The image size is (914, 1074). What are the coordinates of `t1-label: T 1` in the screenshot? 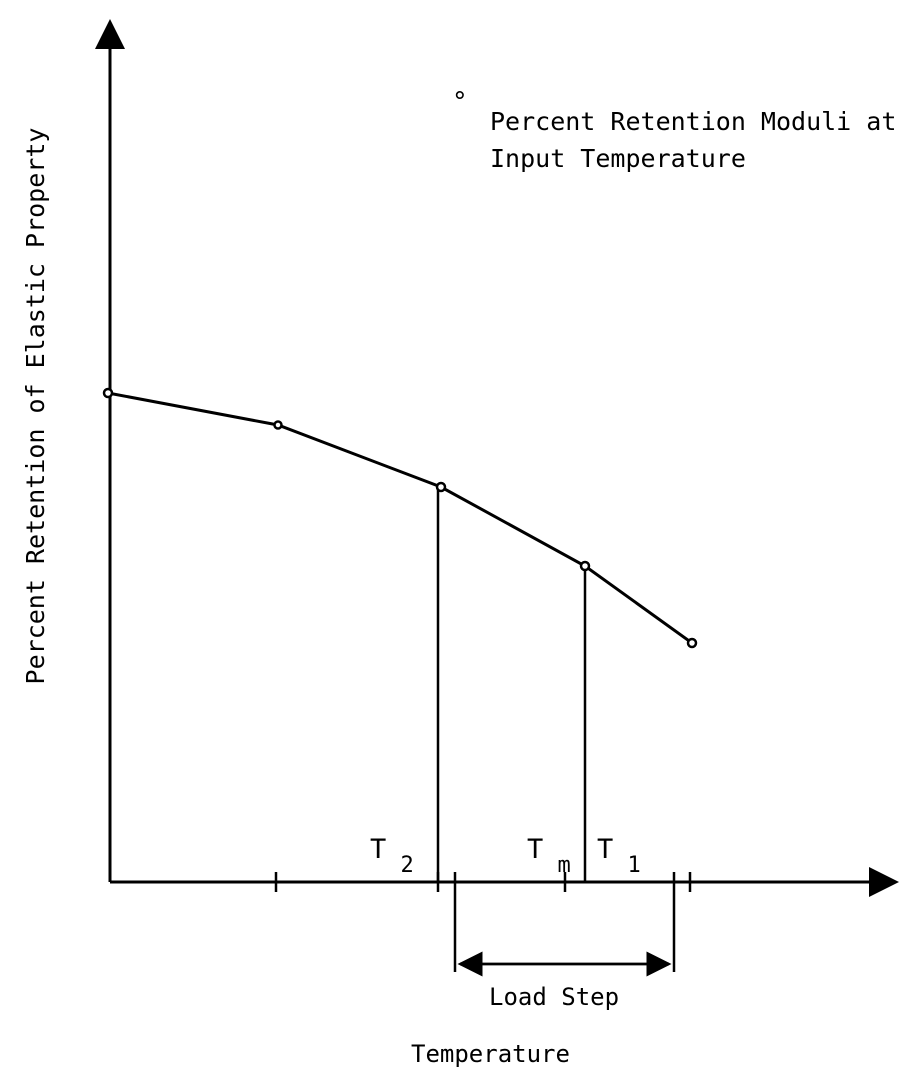 It's located at (619, 856).